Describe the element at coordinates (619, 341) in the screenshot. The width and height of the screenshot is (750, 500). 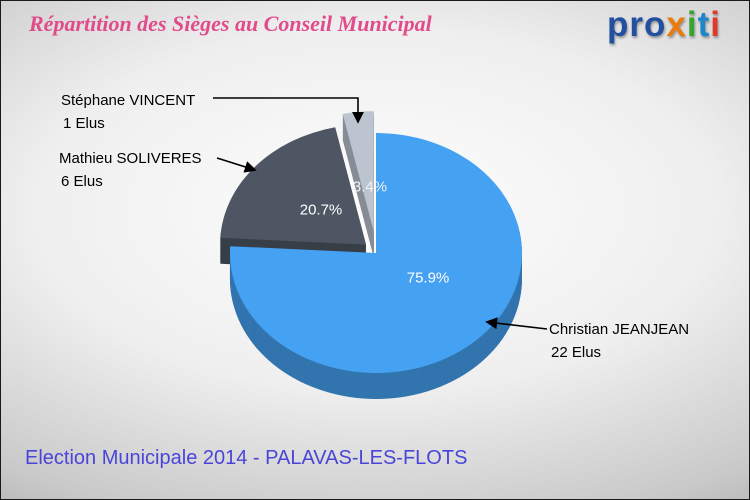
I see `callout-jeanjean: Christian JEANJEAN 22 Elus` at that location.